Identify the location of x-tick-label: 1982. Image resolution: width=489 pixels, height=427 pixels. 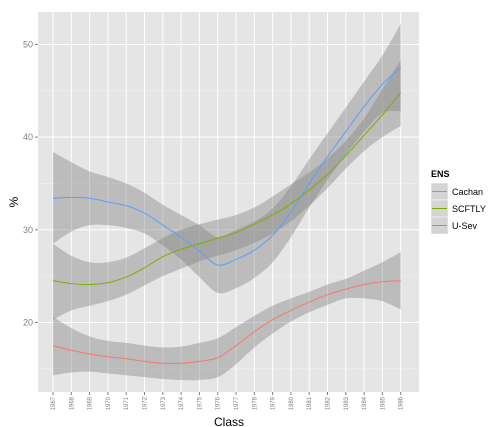
(329, 403).